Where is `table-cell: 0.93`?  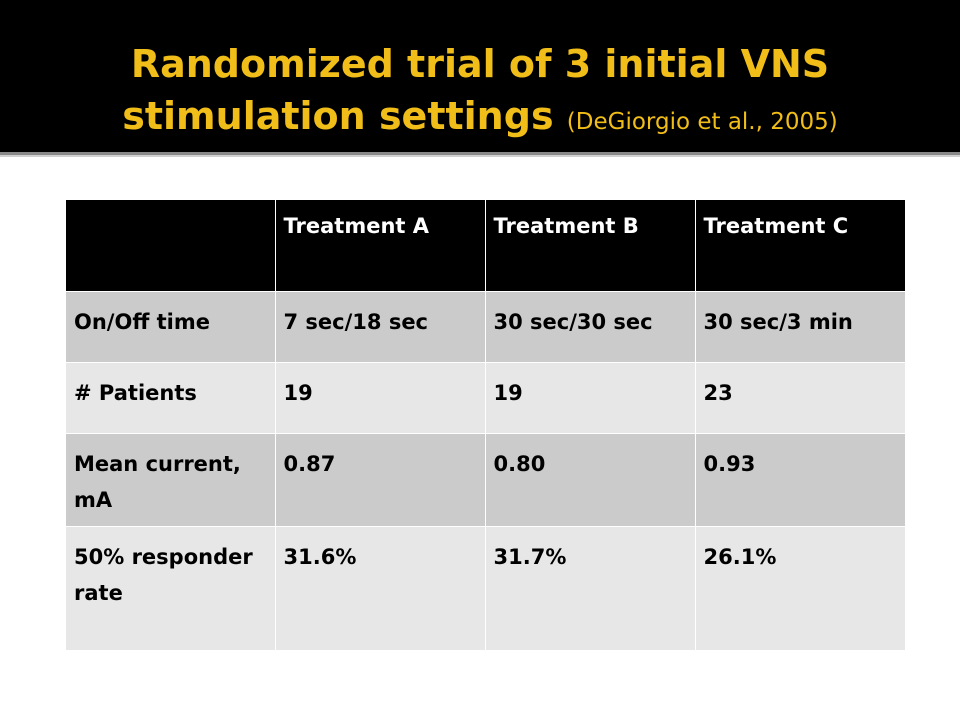
table-cell: 0.93 is located at coordinates (799, 480).